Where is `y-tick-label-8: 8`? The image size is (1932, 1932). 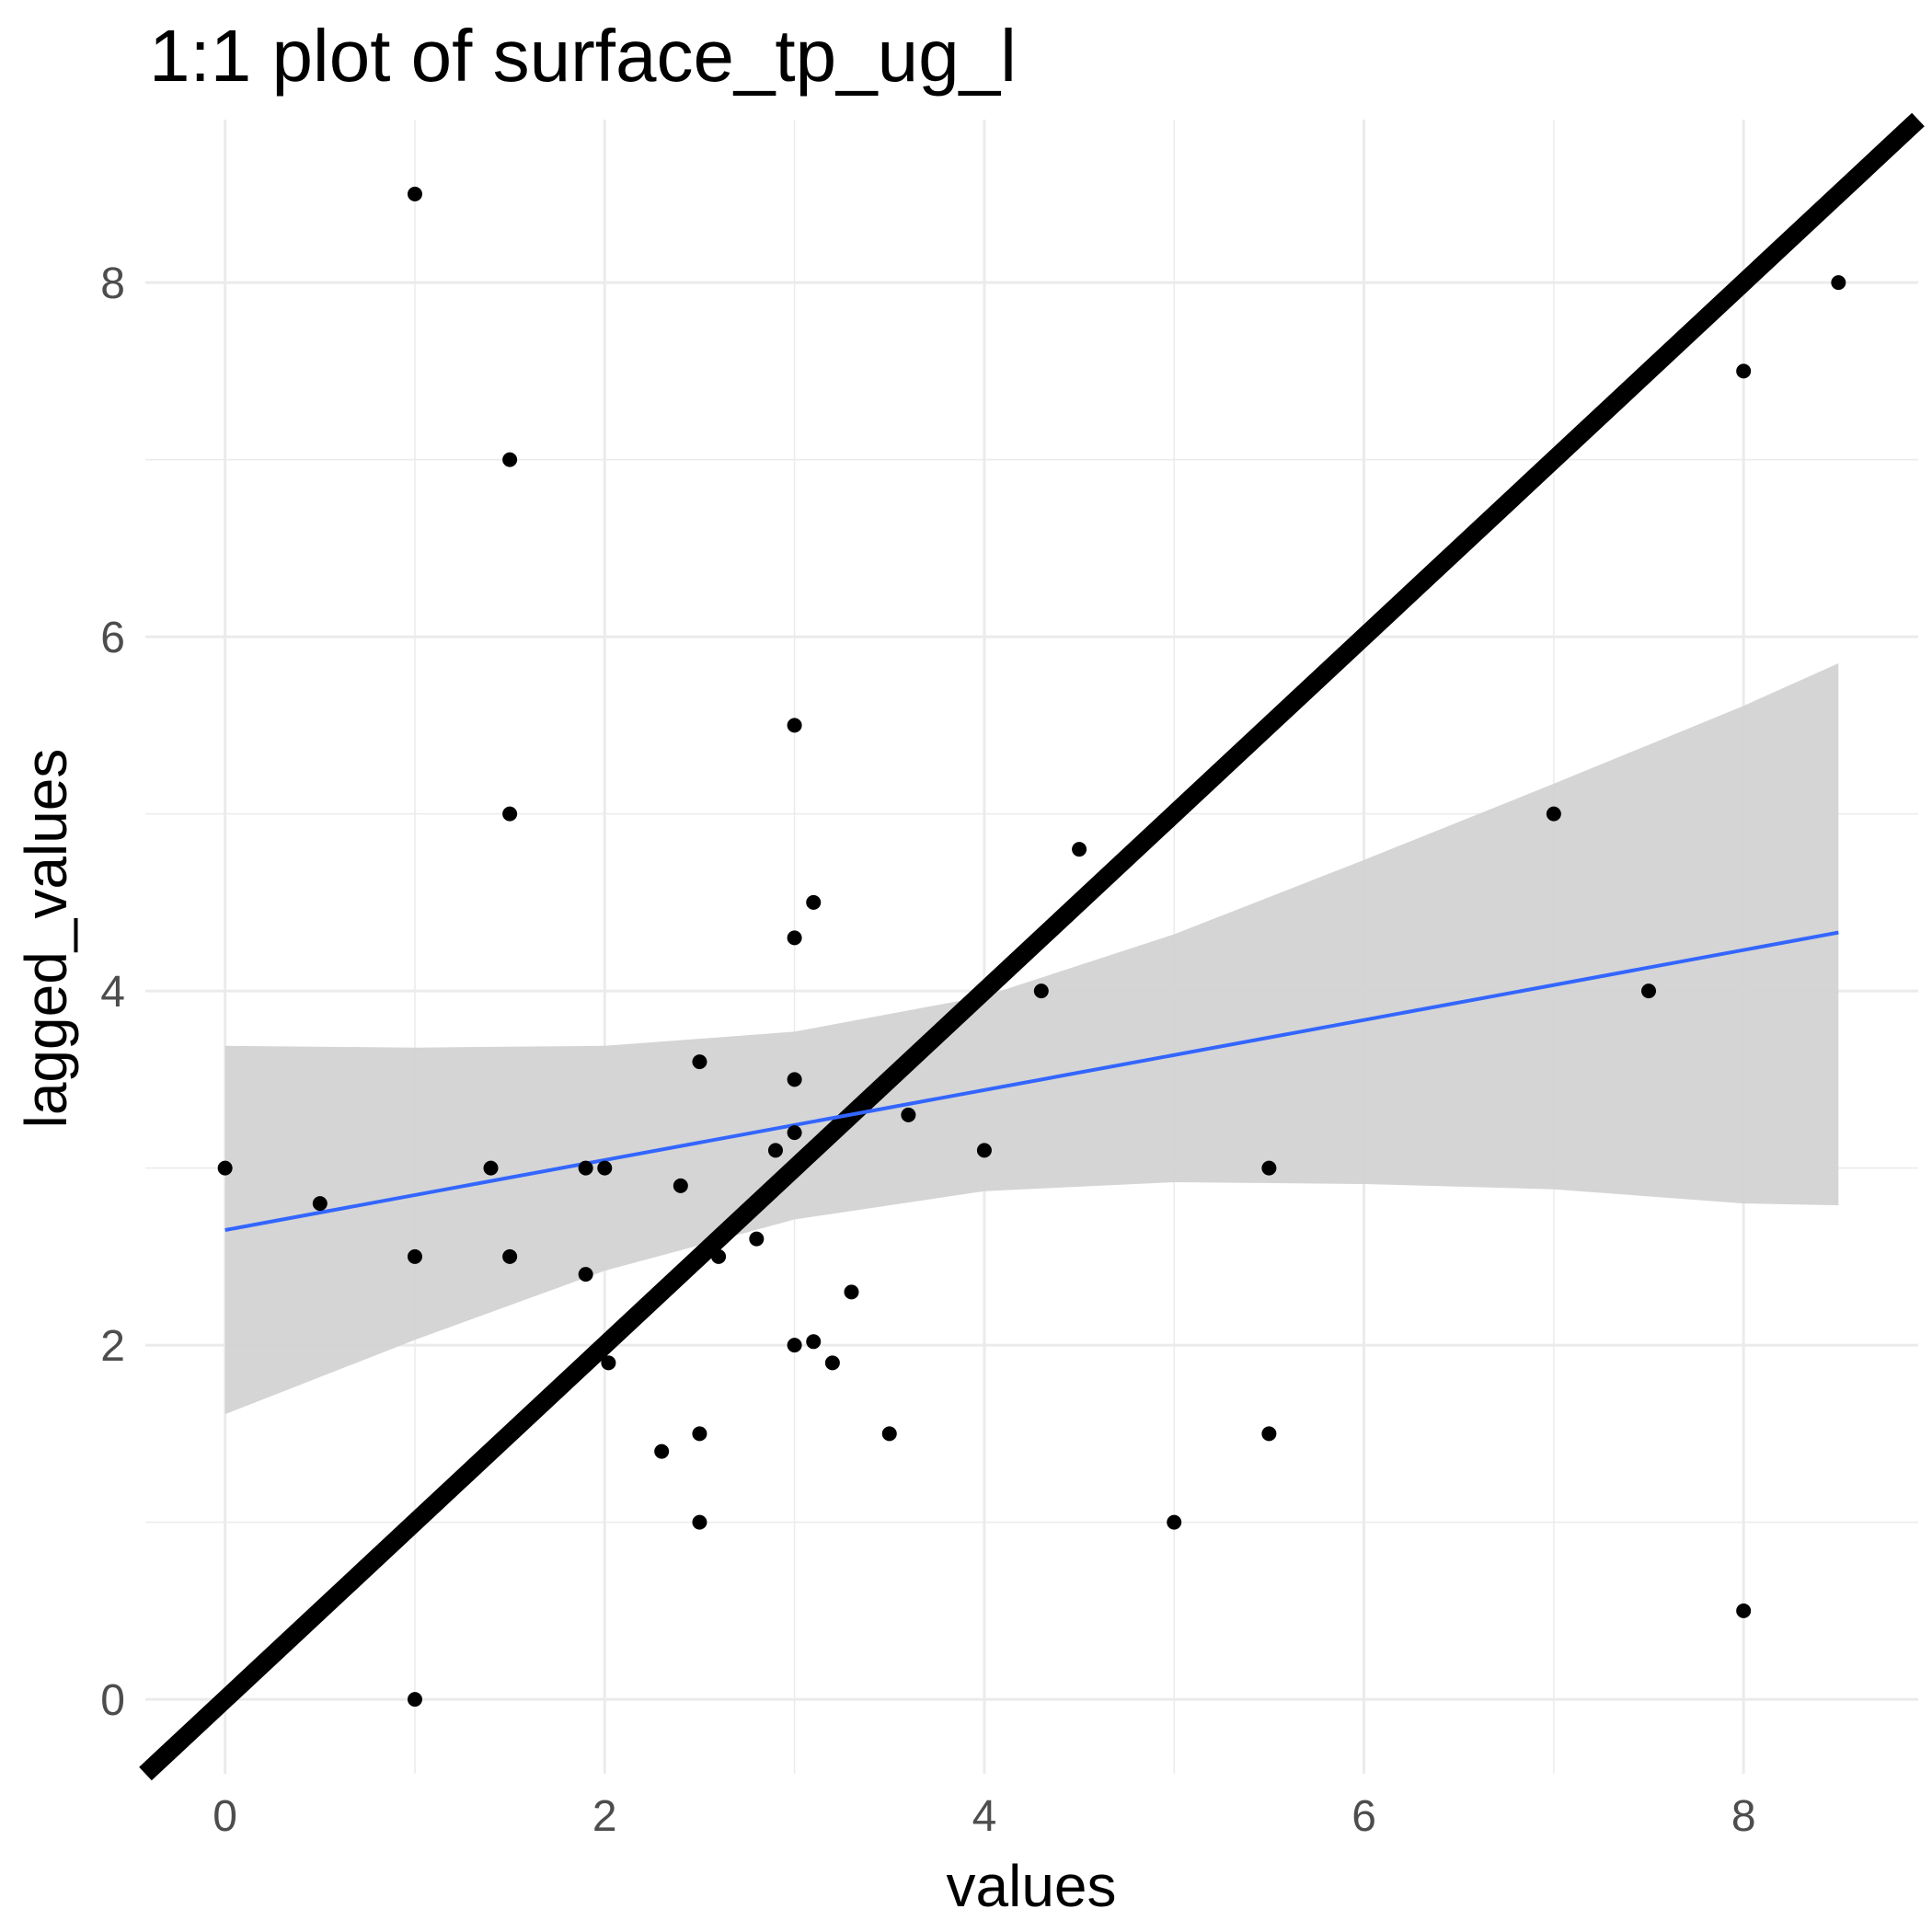
y-tick-label-8: 8 is located at coordinates (112, 283).